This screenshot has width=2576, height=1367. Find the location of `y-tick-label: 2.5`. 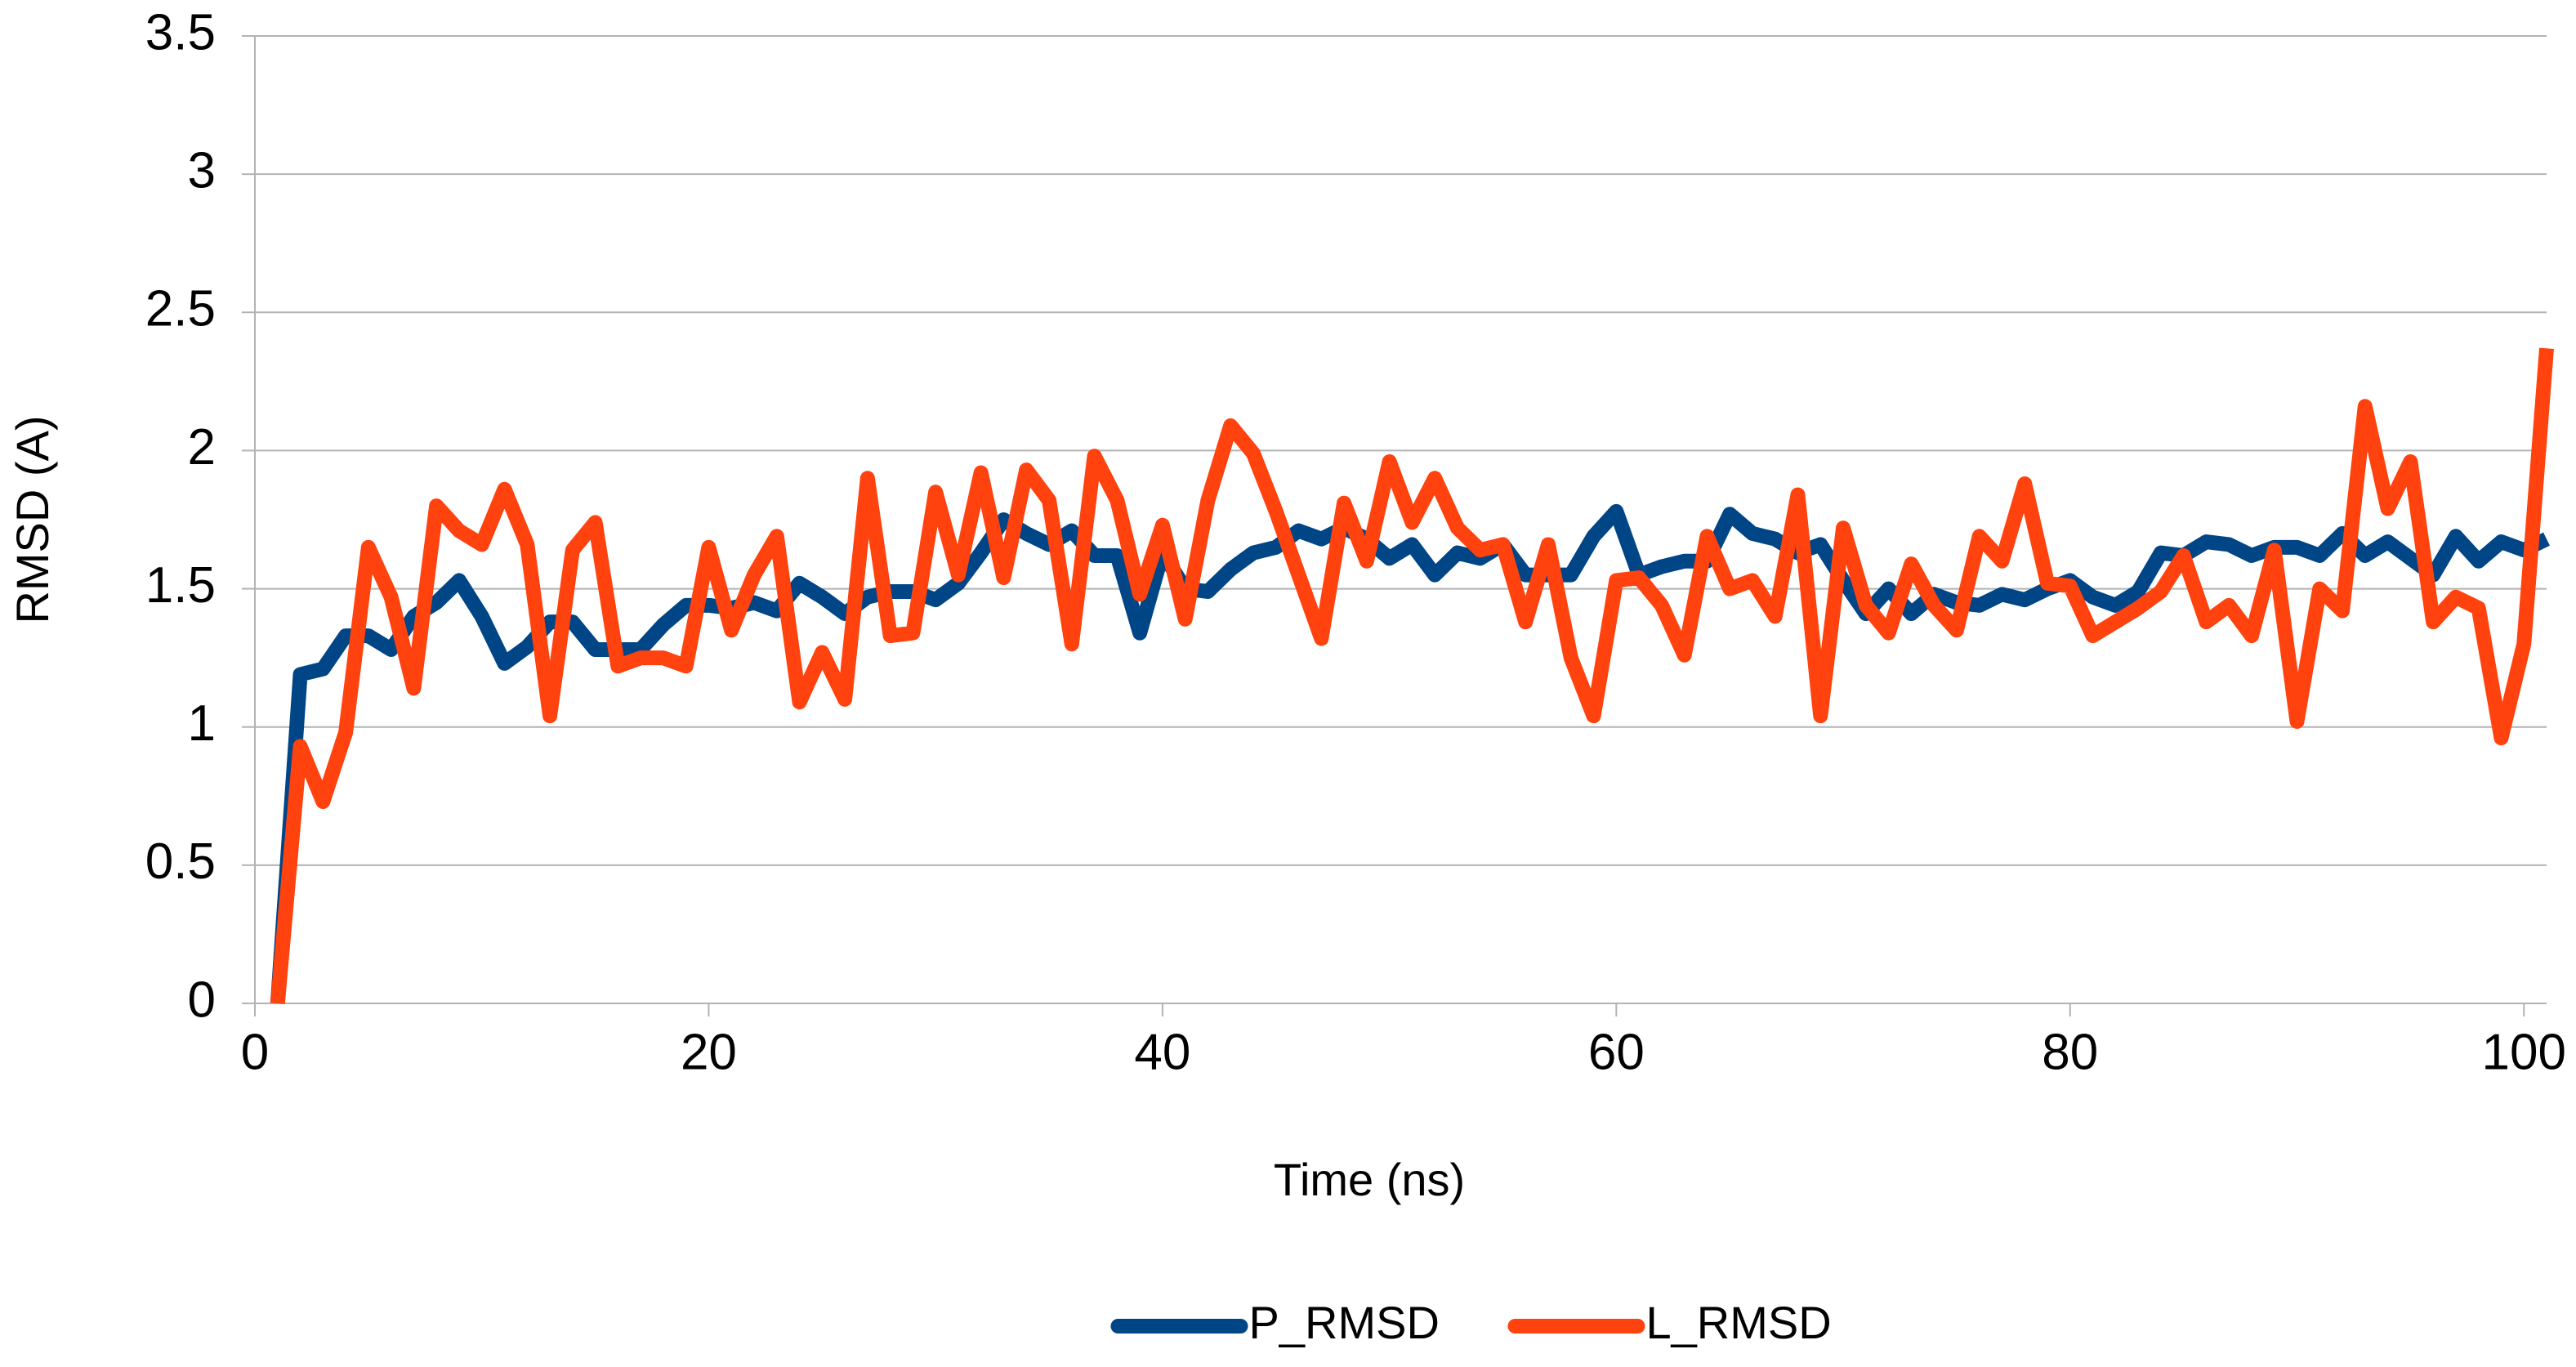

y-tick-label: 2.5 is located at coordinates (181, 309).